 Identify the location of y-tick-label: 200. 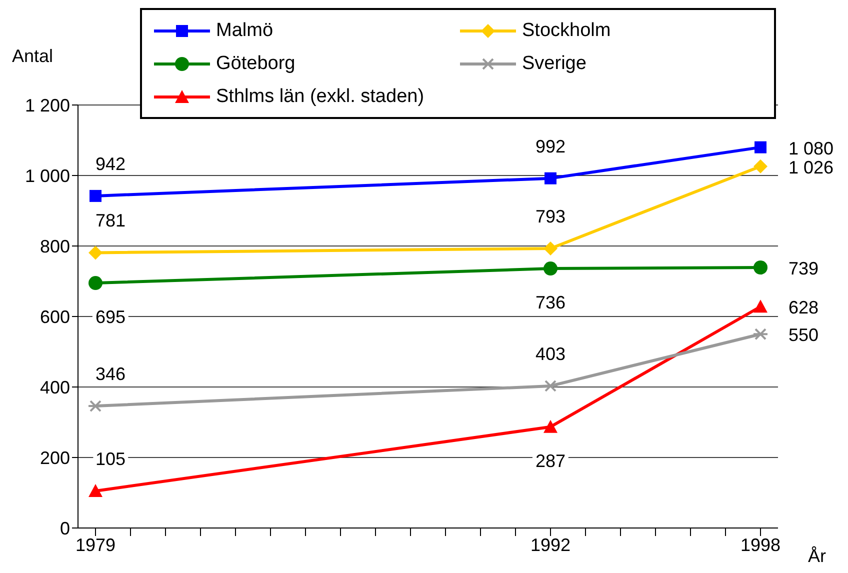
(55, 458).